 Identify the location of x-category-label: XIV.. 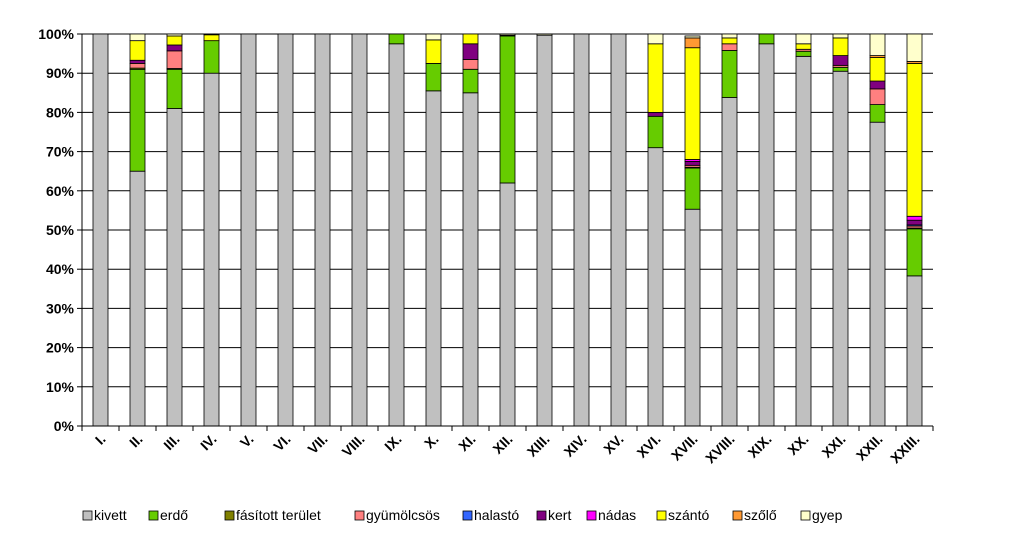
(575, 445).